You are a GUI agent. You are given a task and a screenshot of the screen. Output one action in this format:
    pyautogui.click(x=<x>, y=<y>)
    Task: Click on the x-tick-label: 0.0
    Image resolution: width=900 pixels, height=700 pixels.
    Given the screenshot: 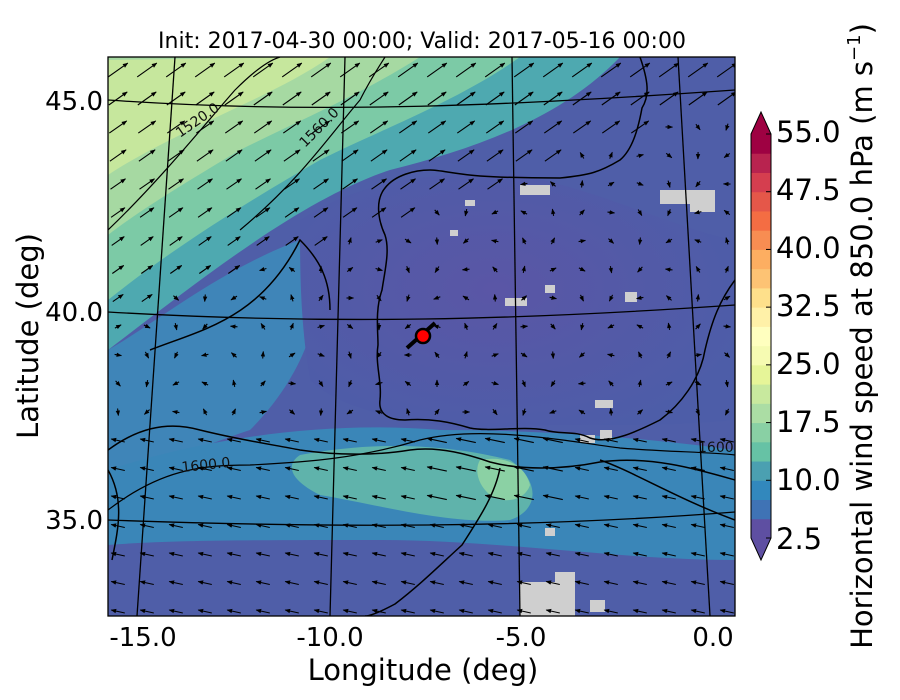 What is the action you would take?
    pyautogui.click(x=712, y=638)
    